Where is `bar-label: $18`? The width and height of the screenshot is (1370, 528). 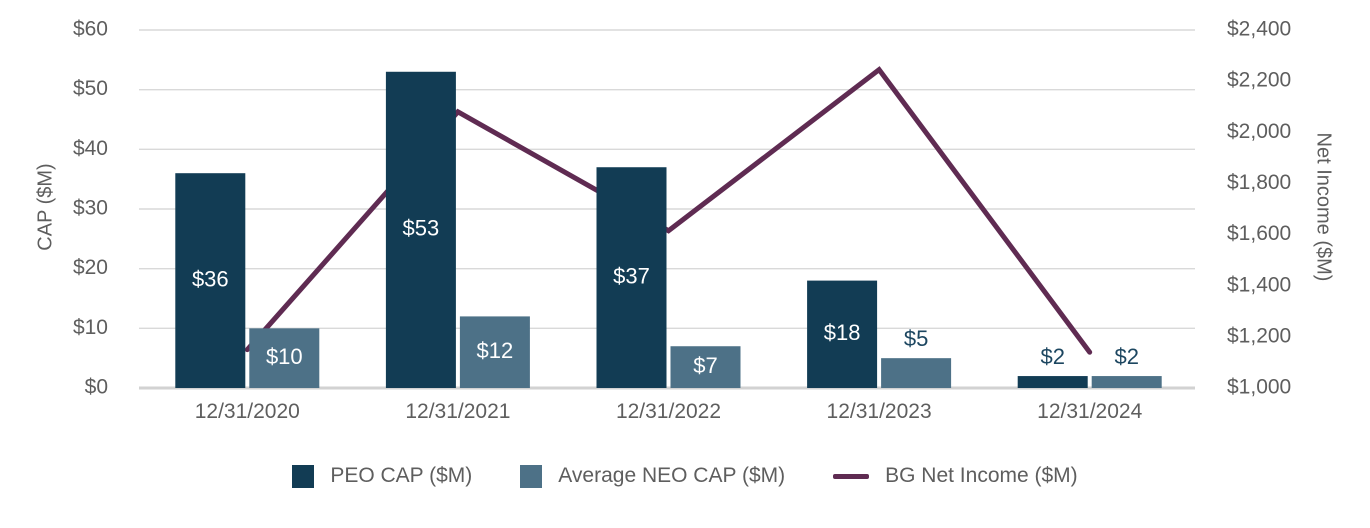 bar-label: $18 is located at coordinates (842, 332).